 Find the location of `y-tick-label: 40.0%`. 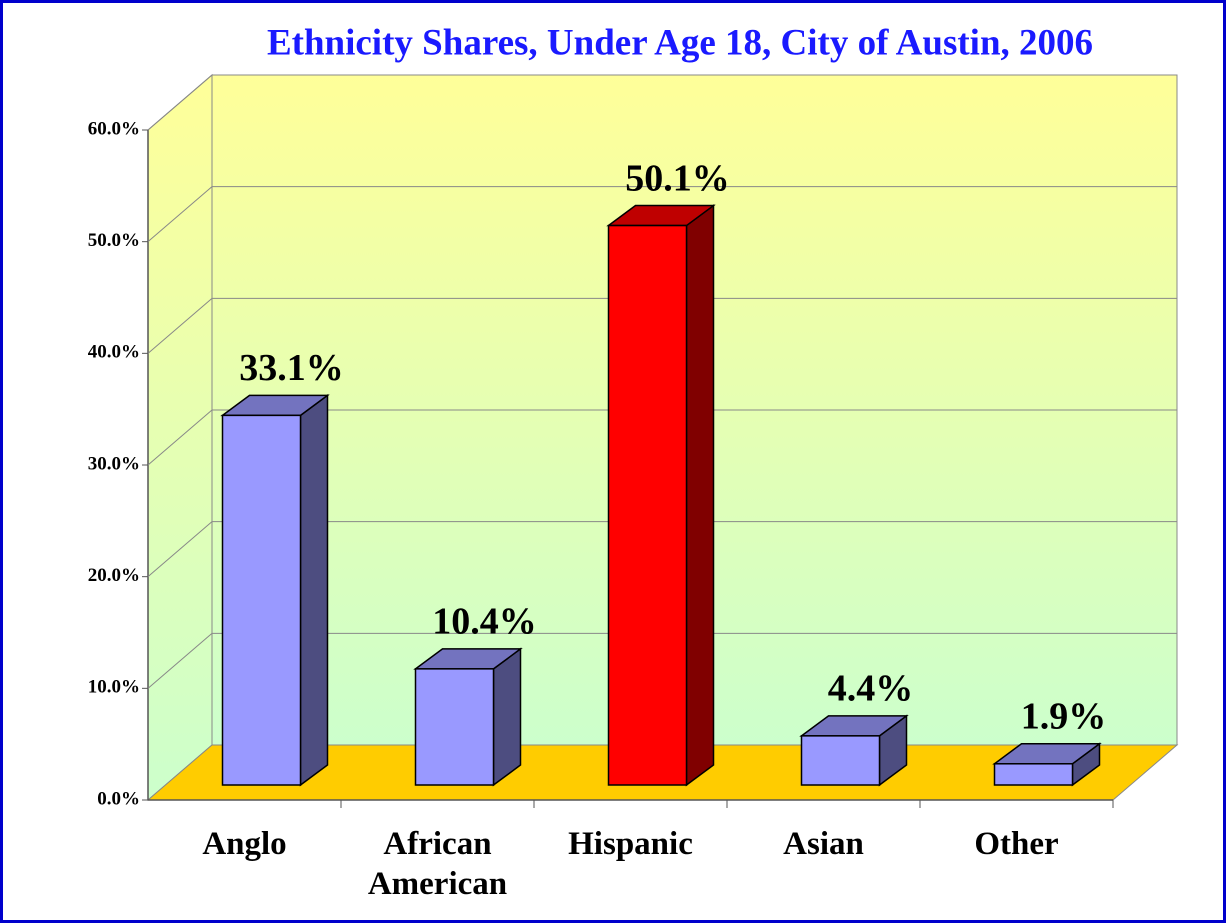

y-tick-label: 40.0% is located at coordinates (114, 352).